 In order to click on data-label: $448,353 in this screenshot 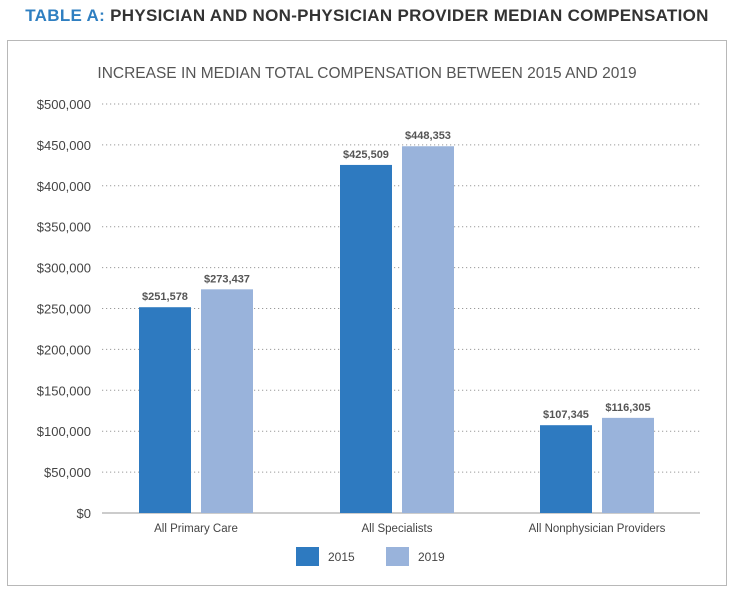, I will do `click(428, 136)`.